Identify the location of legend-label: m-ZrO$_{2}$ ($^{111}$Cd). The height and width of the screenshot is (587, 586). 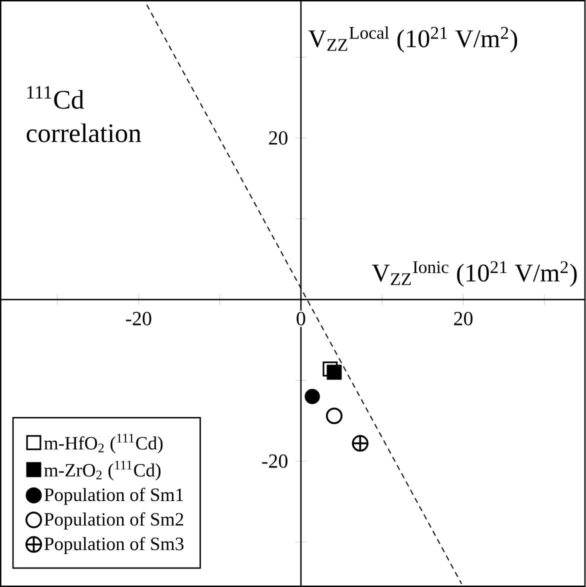
(102, 470).